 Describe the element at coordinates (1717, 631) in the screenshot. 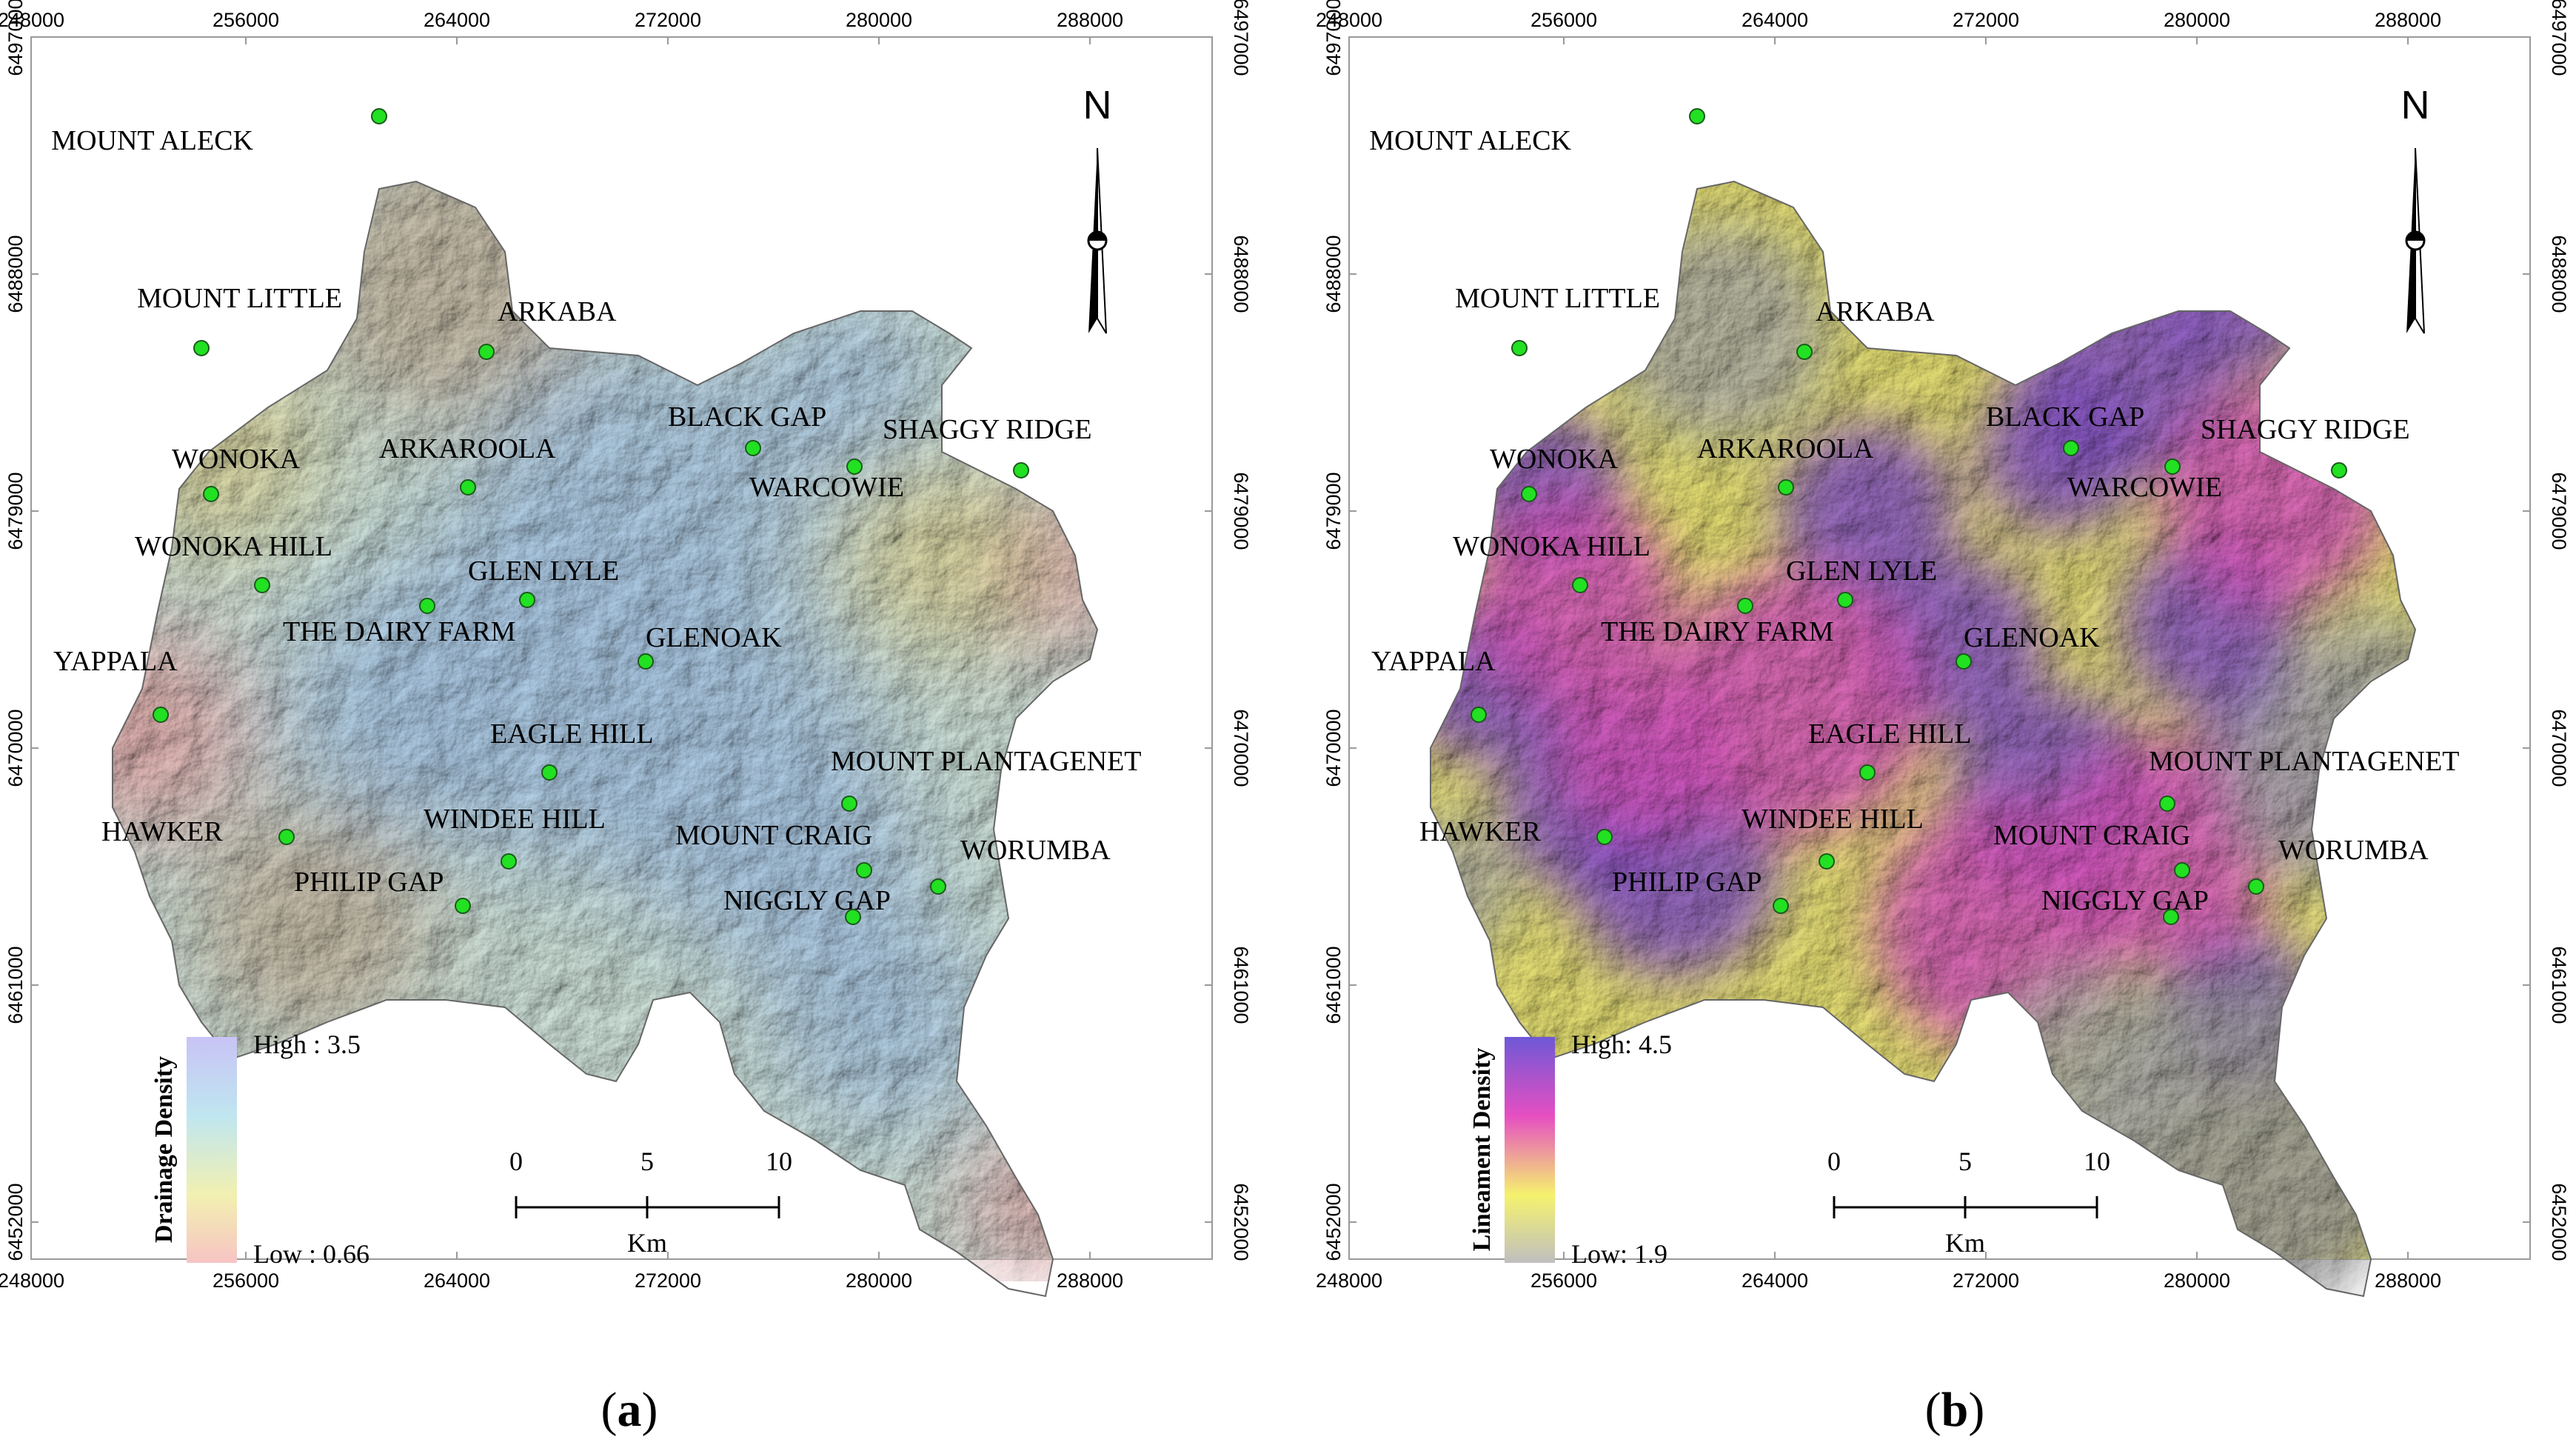

I see `place-label: THE DAIRY FARM` at that location.